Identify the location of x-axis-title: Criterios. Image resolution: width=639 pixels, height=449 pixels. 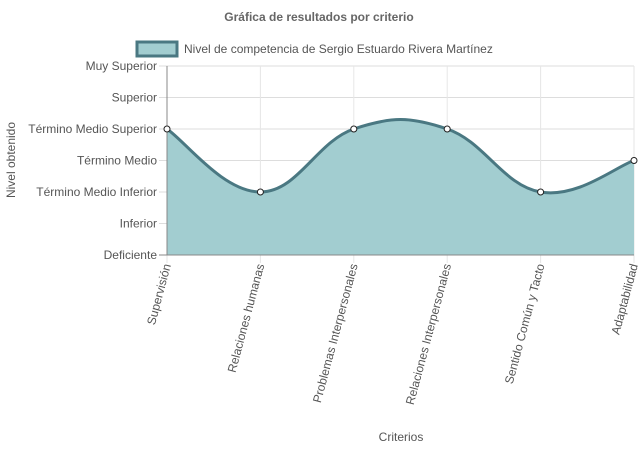
(401, 437).